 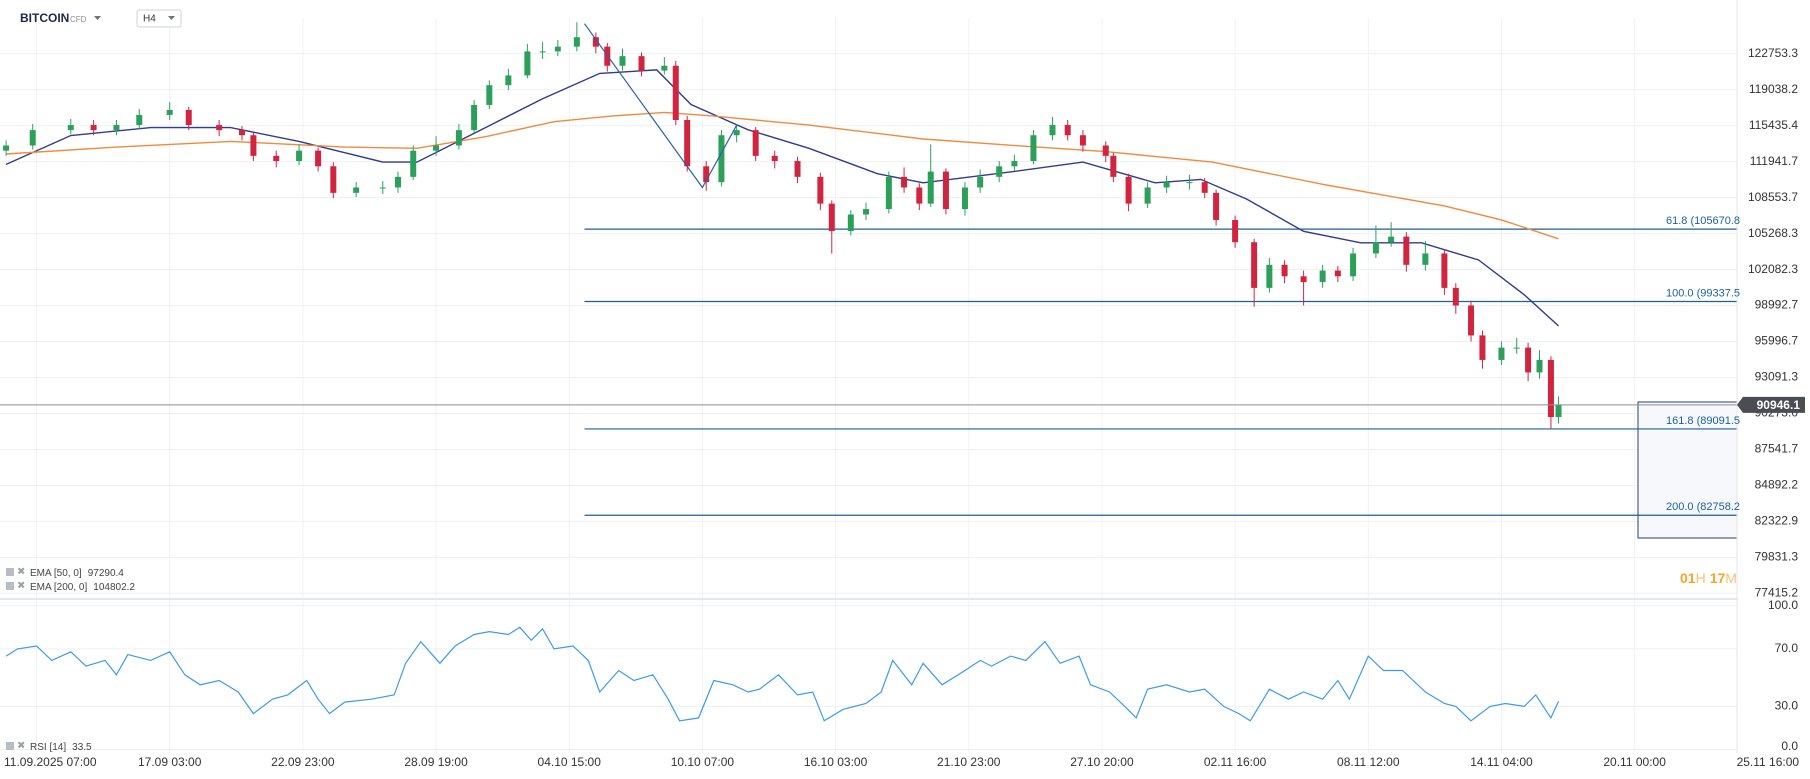 I want to click on y-tick-label: 108553.7, so click(x=1773, y=197).